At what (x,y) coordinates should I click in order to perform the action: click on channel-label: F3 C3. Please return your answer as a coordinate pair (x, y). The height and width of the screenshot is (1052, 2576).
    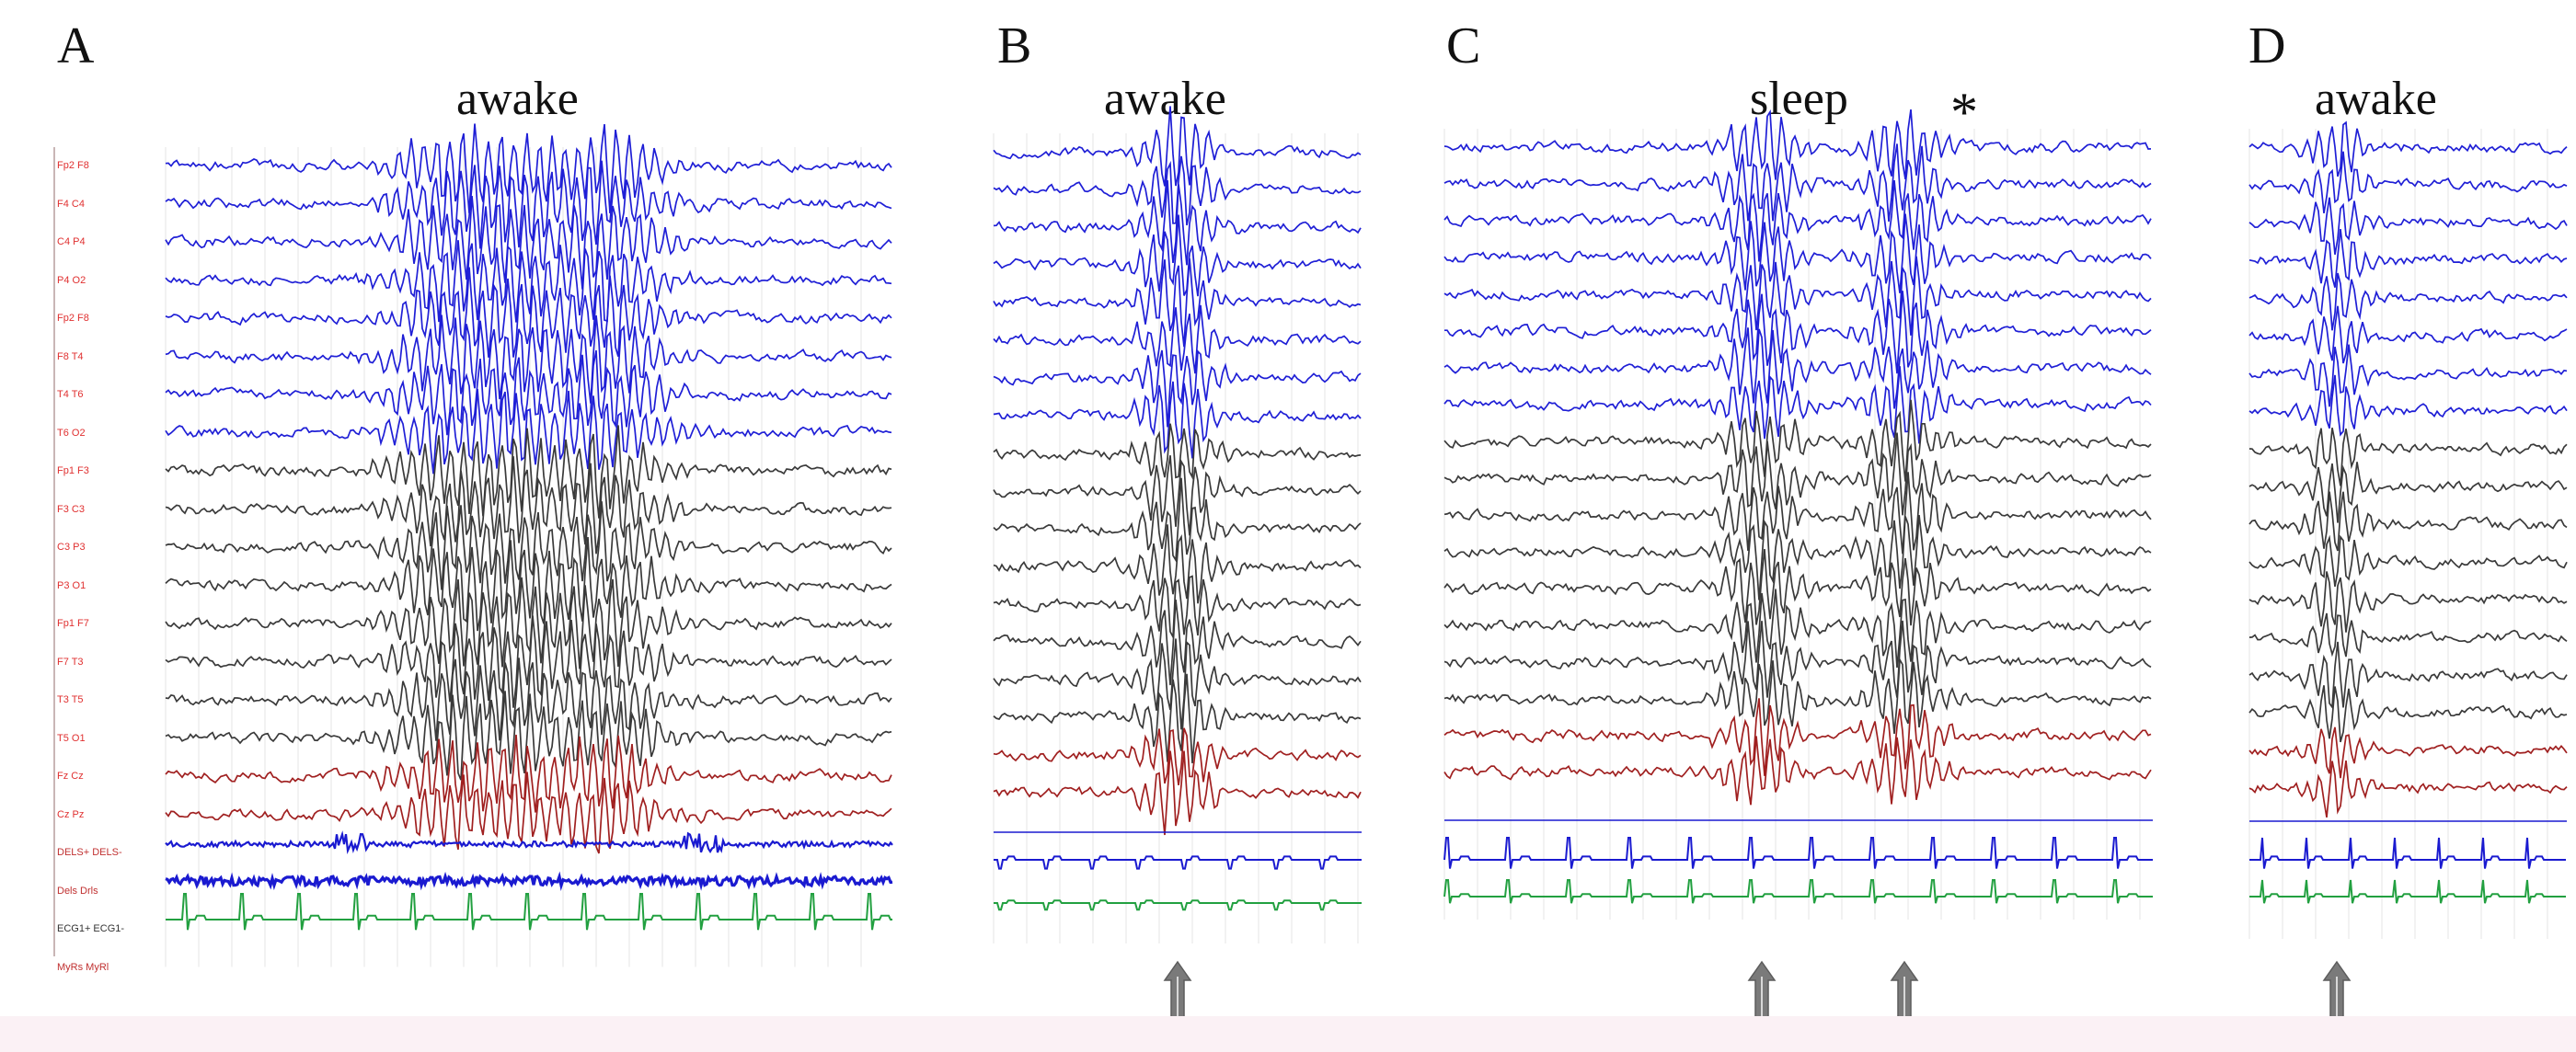
    Looking at the image, I should click on (71, 509).